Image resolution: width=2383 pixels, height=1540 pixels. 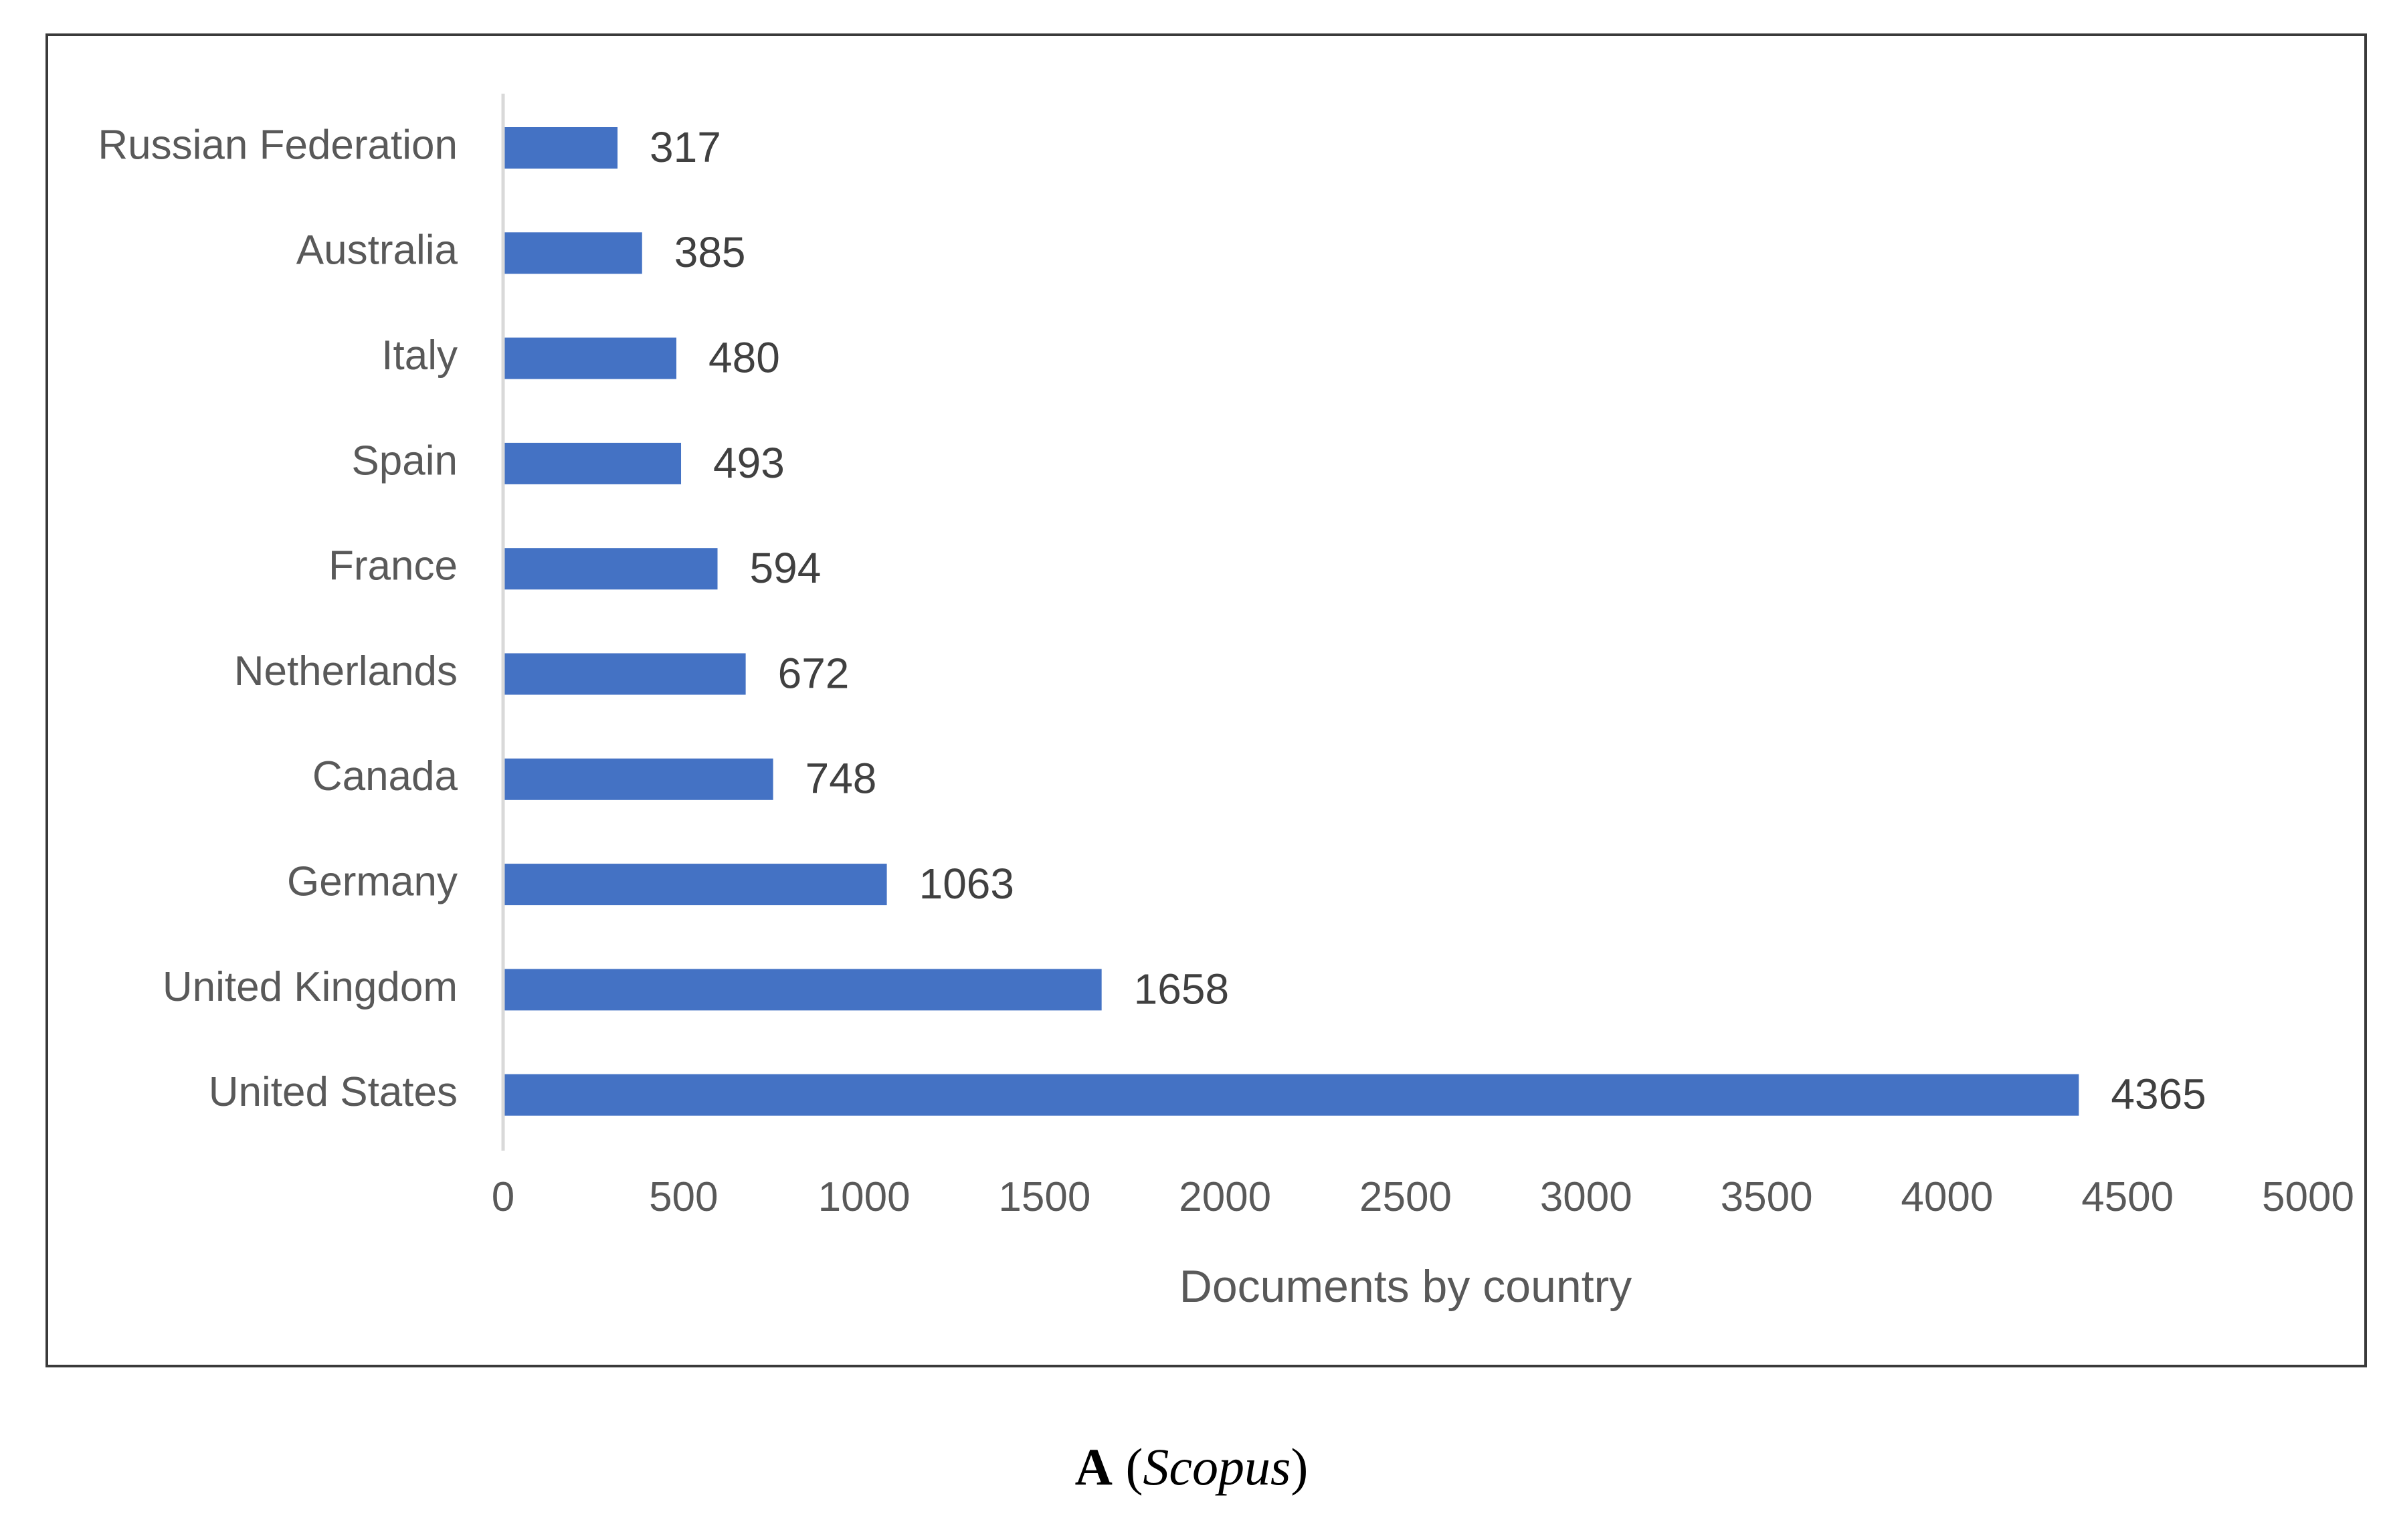 What do you see at coordinates (372, 881) in the screenshot?
I see `category-label-germany: Germany` at bounding box center [372, 881].